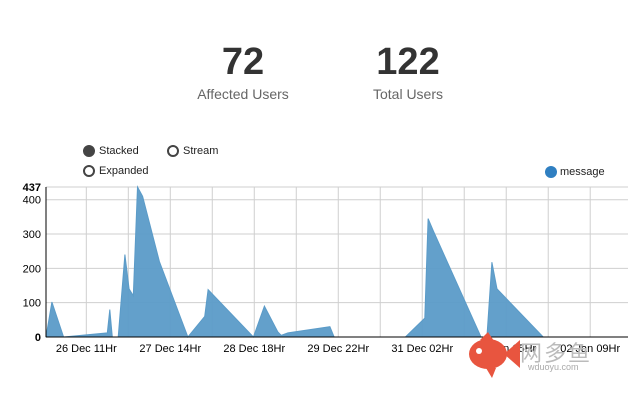 The image size is (640, 400). I want to click on y-tick-label: 200, so click(32, 269).